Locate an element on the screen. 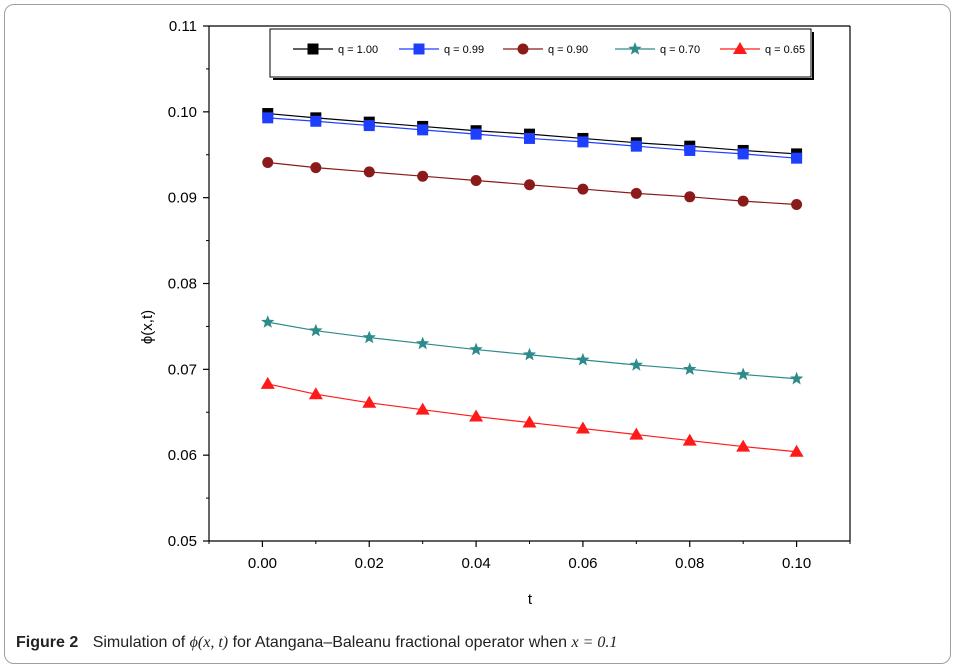 The height and width of the screenshot is (668, 955). y-tick-label: 0.08 is located at coordinates (182, 284).